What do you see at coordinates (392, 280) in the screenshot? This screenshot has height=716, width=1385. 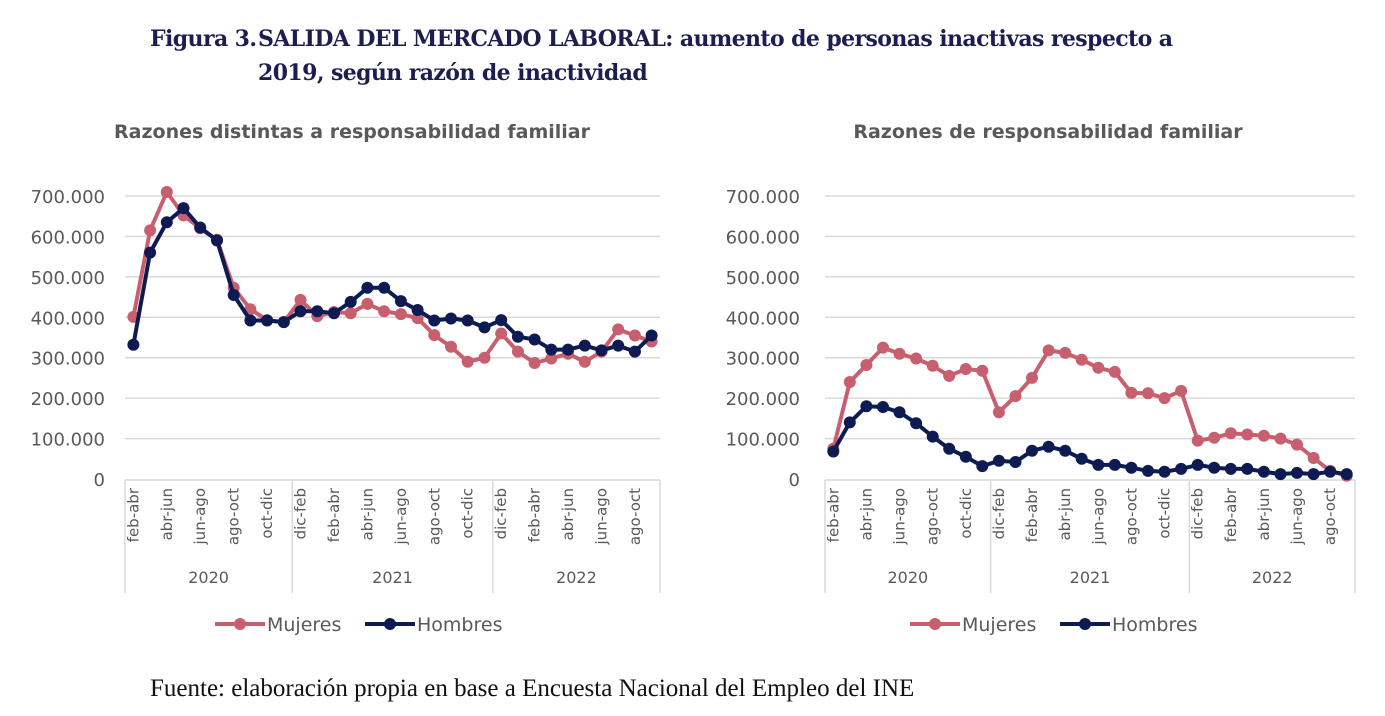 I see `series-line-hombres` at bounding box center [392, 280].